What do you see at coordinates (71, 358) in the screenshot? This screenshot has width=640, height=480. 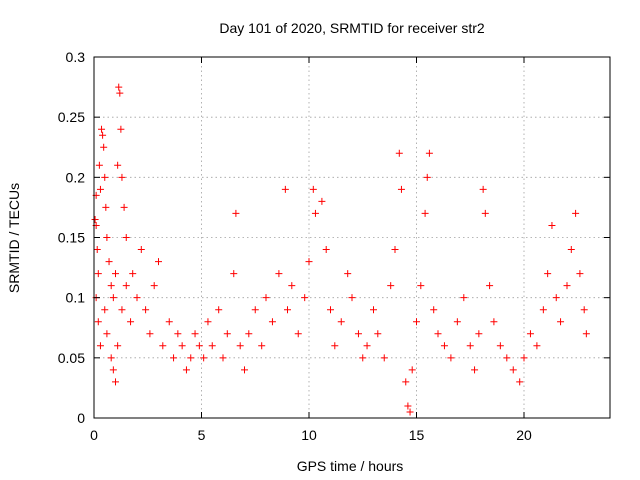 I see `y-tick-label: 0.05` at bounding box center [71, 358].